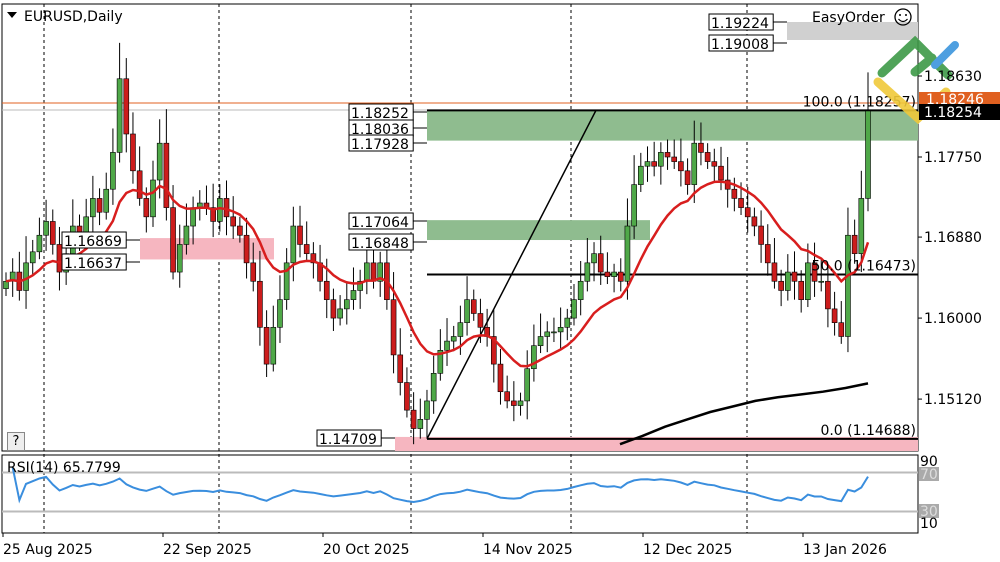 This screenshot has width=1000, height=562. What do you see at coordinates (852, 31) in the screenshot?
I see `easyorder-zone` at bounding box center [852, 31].